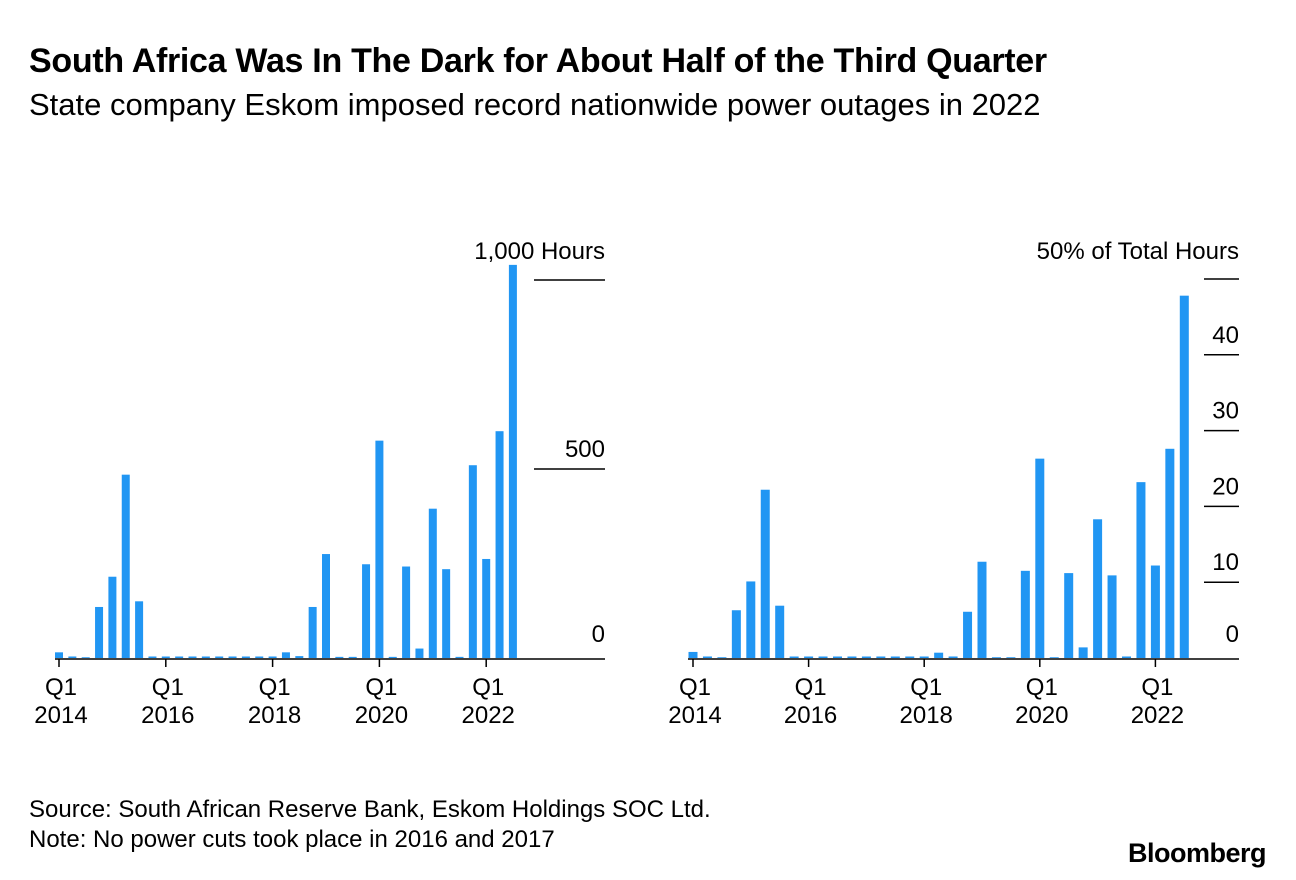 Image resolution: width=1296 pixels, height=880 pixels. Describe the element at coordinates (1232, 634) in the screenshot. I see `chart2-ytick-label: 0` at that location.